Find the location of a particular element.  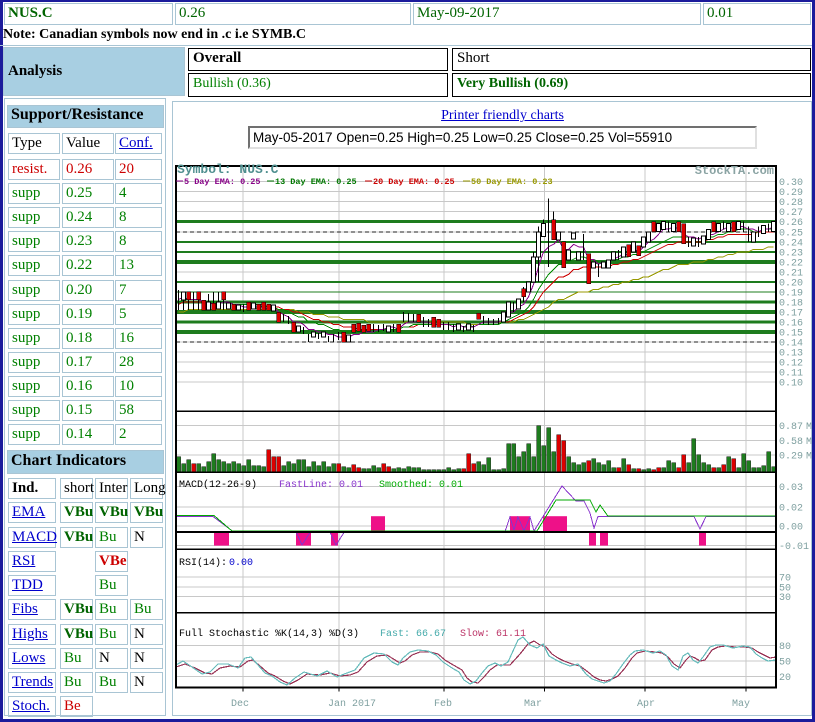

svg-text: 0.17 is located at coordinates (791, 313).